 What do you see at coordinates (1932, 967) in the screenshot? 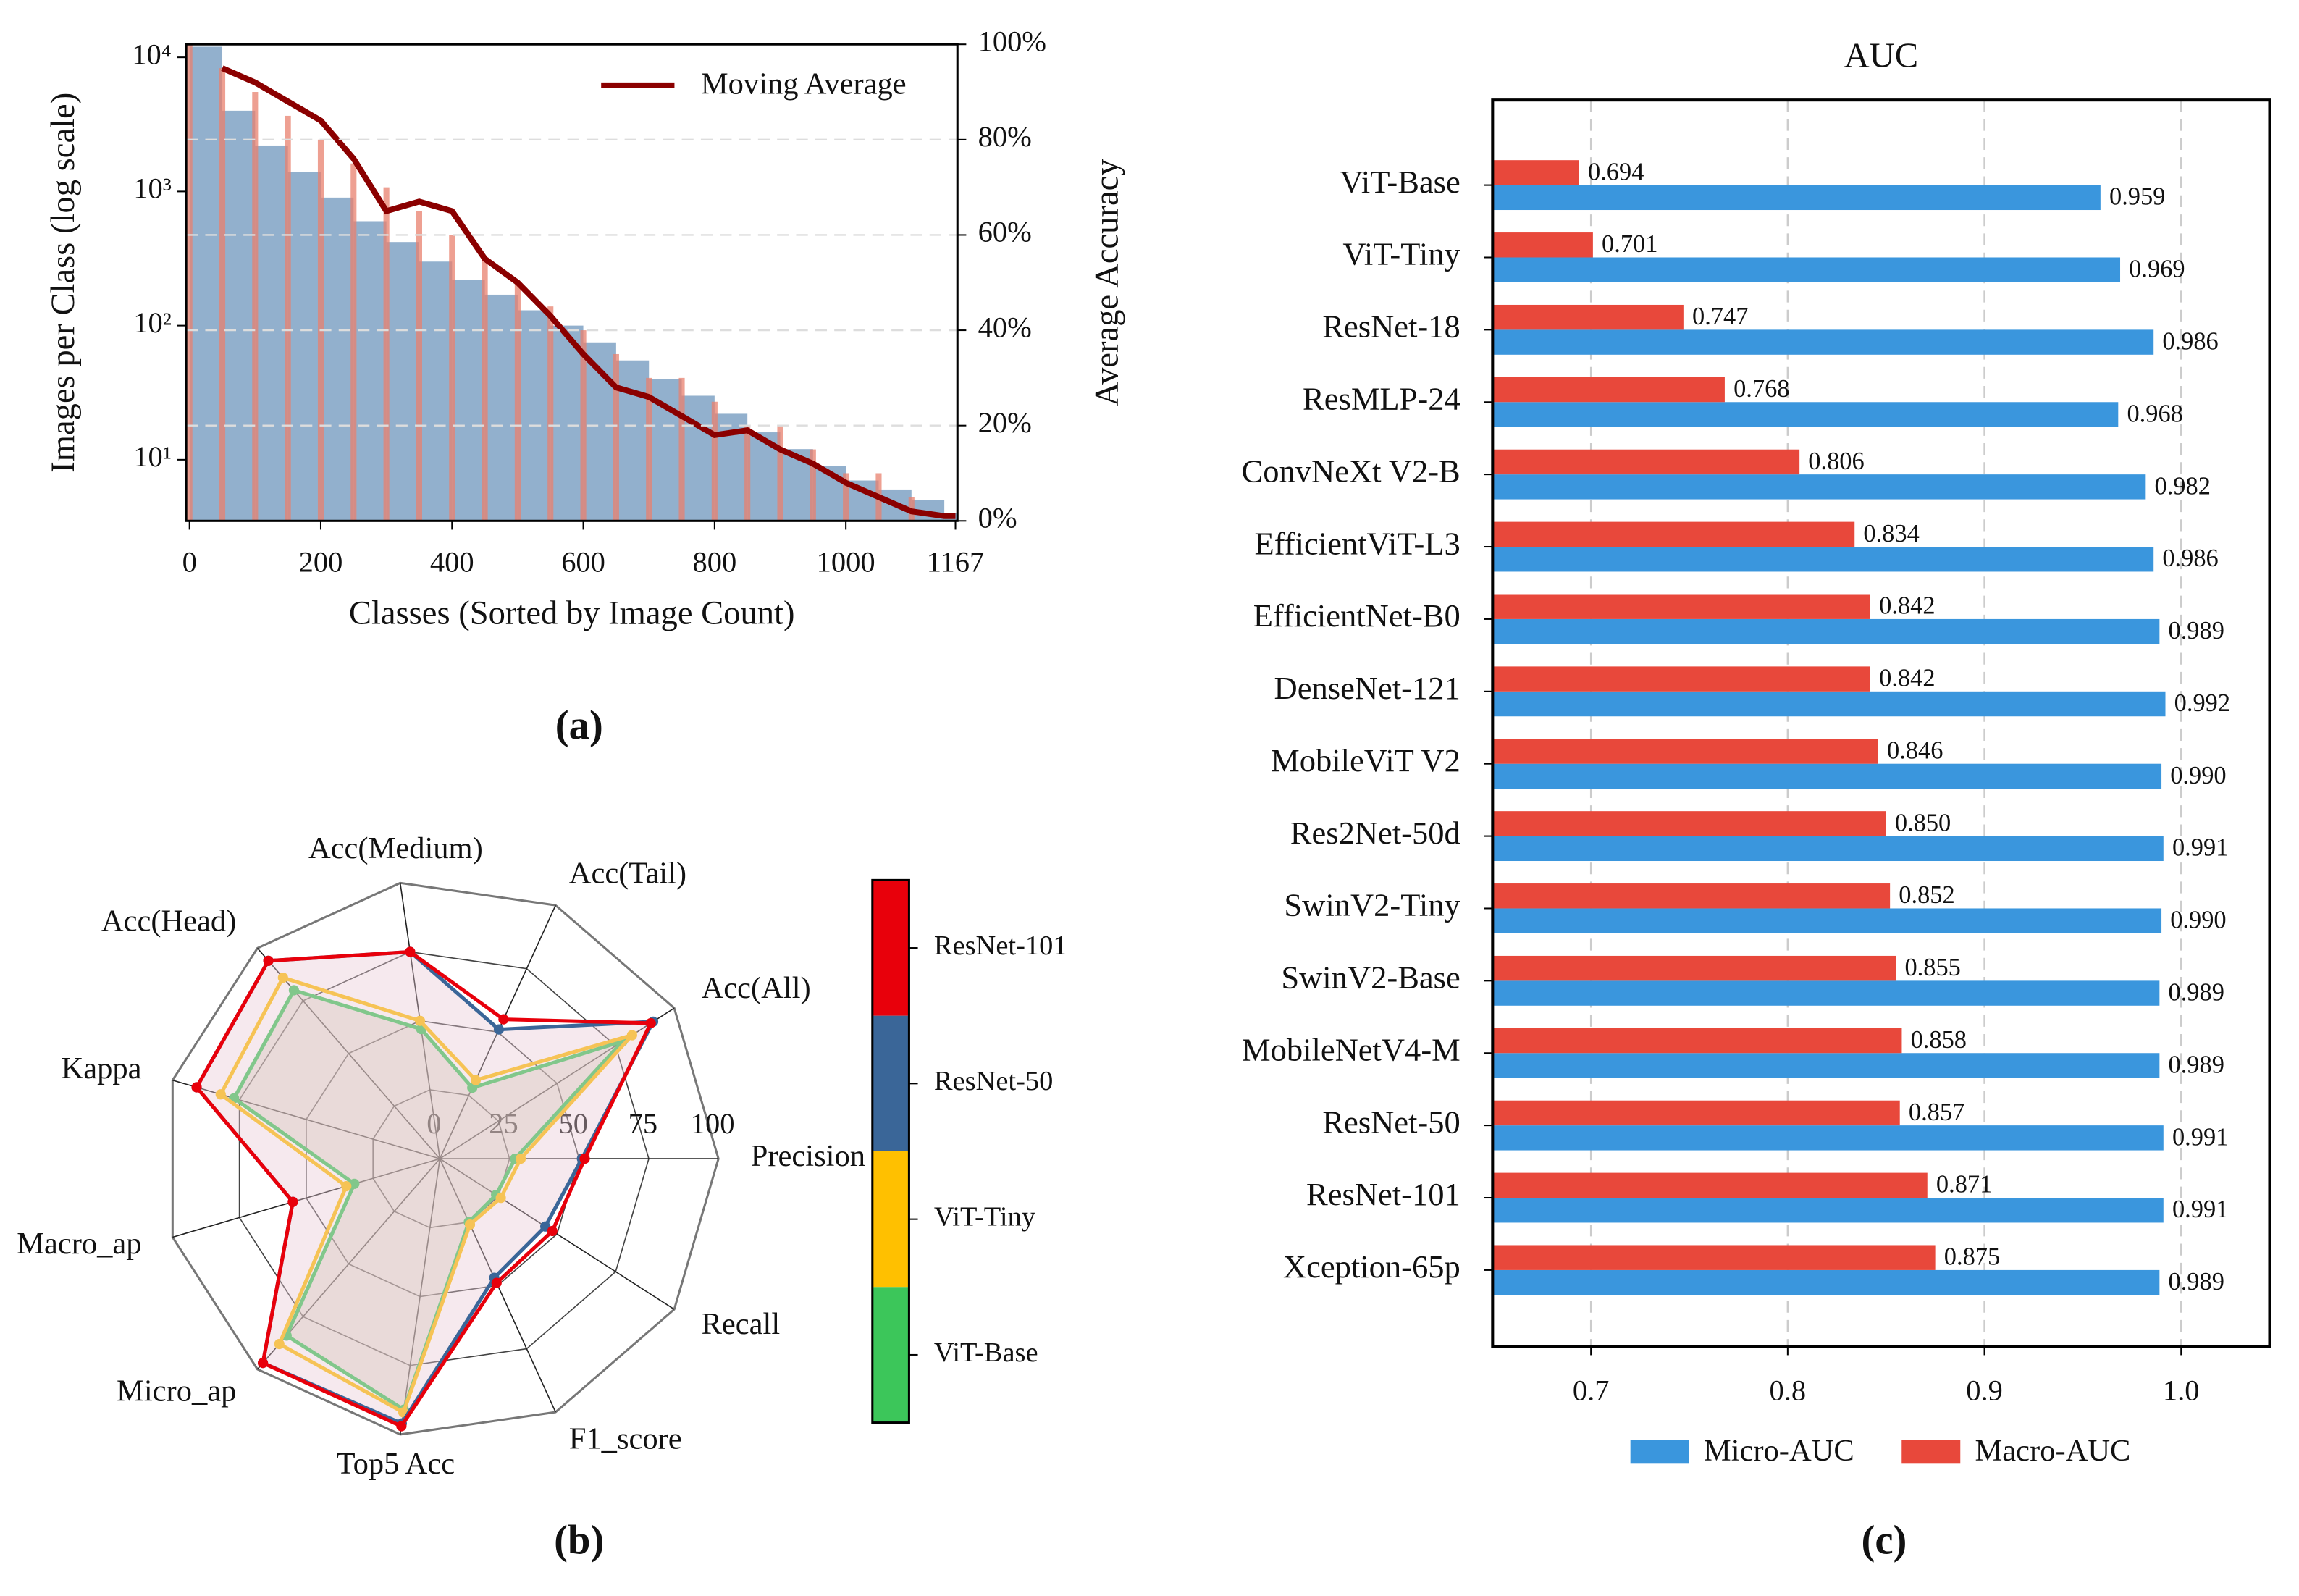
I see `value-label: 0.855` at bounding box center [1932, 967].